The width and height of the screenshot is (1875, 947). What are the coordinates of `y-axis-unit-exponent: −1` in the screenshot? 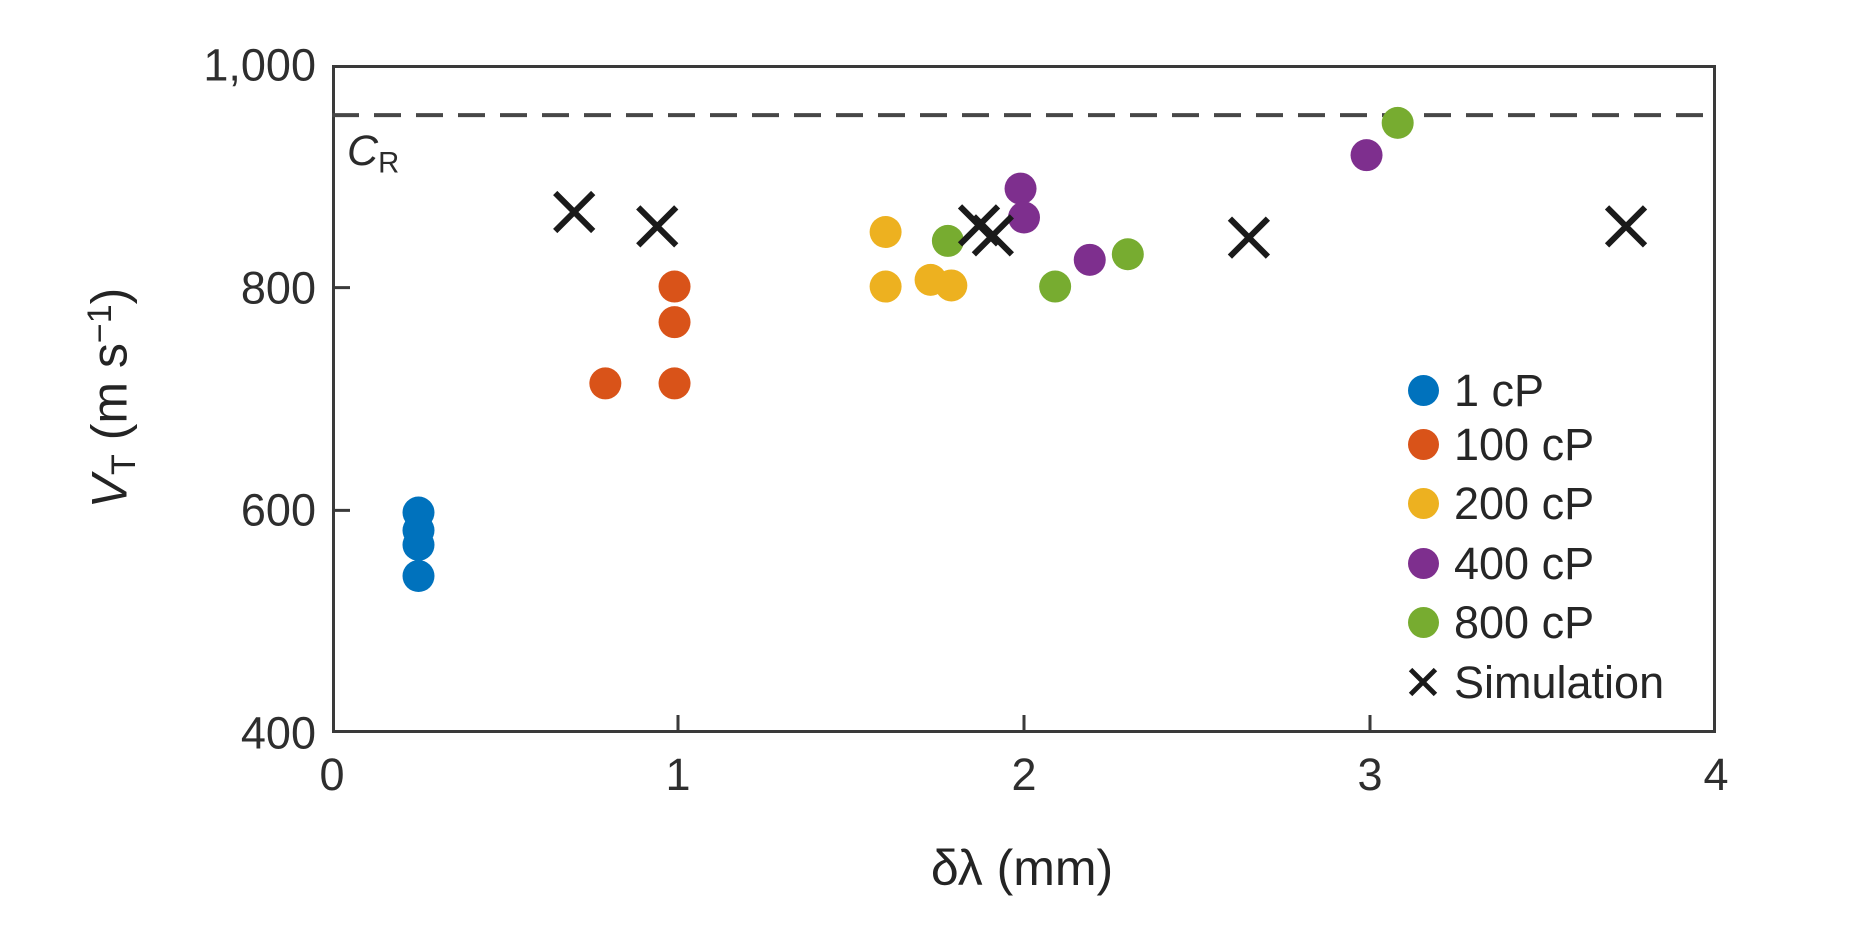 It's located at (100, 324).